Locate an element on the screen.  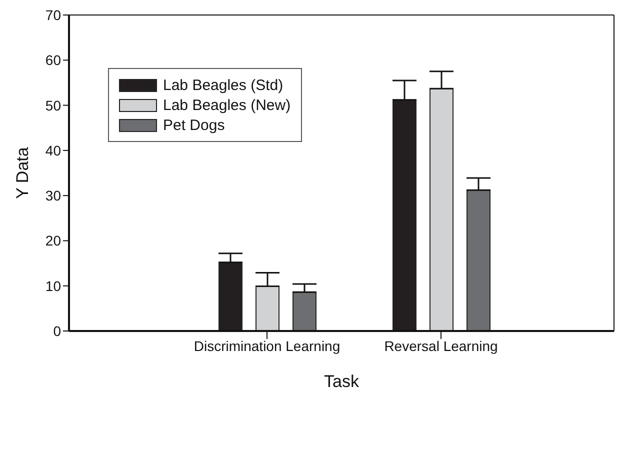
y-tick-label: 50 is located at coordinates (53, 105).